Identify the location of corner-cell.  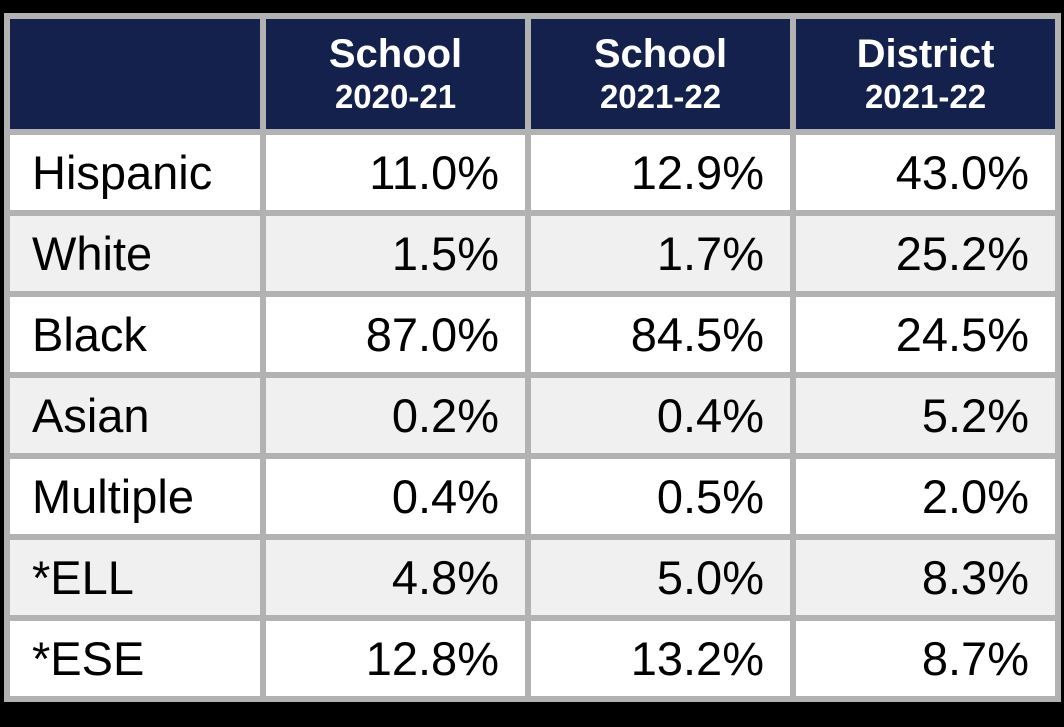
(135, 74).